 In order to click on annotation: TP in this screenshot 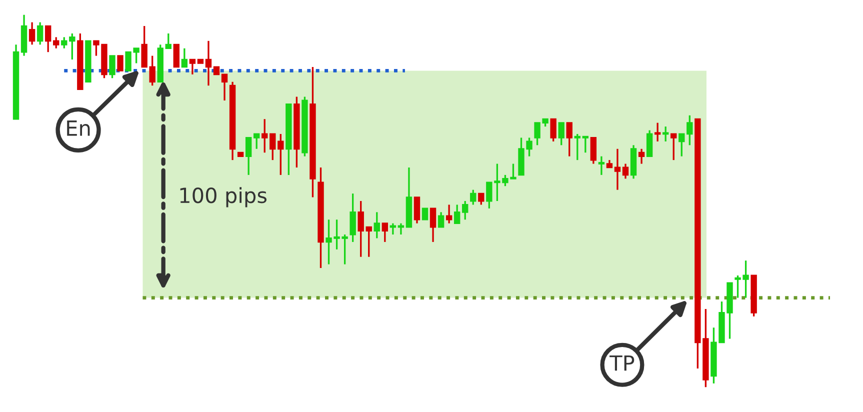, I will do `click(622, 363)`.